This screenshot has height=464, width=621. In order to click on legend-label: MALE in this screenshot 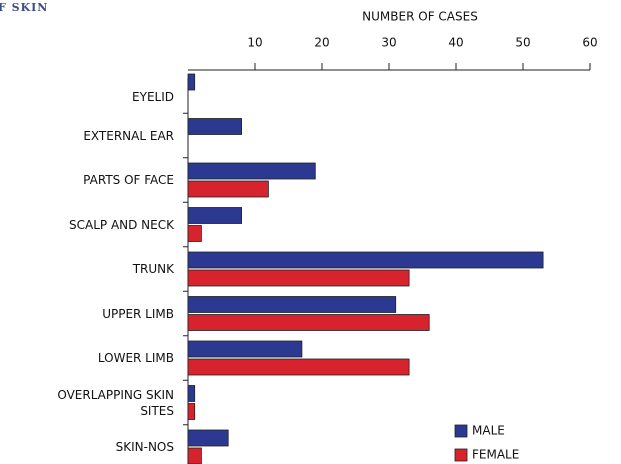, I will do `click(488, 431)`.